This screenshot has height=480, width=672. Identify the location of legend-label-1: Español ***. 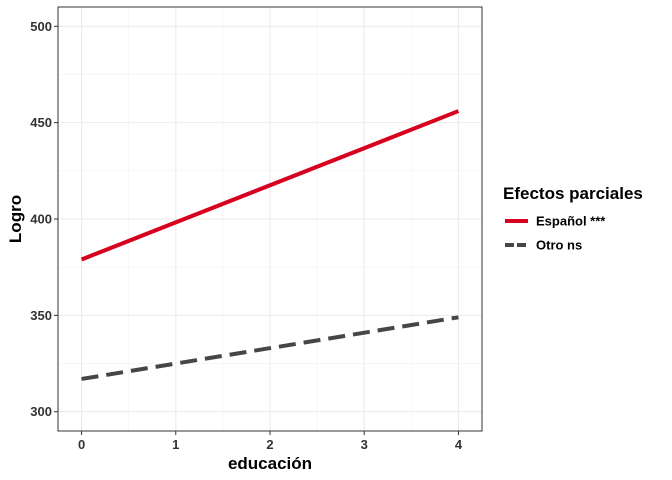
(571, 221).